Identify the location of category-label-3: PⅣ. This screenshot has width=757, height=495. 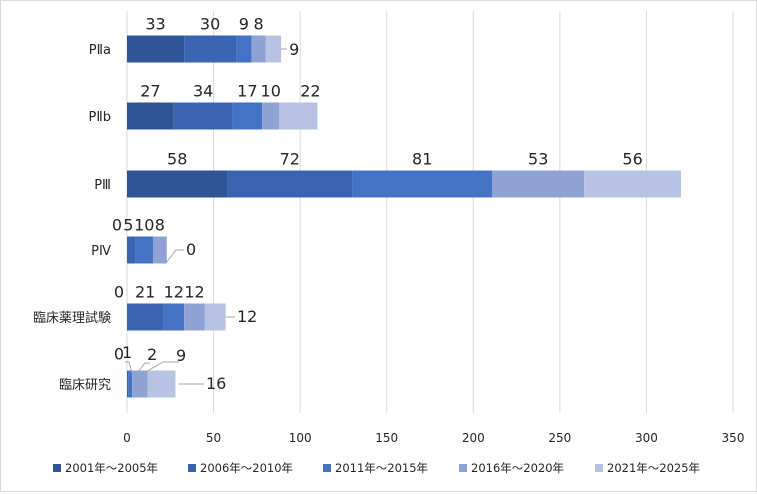
(101, 251).